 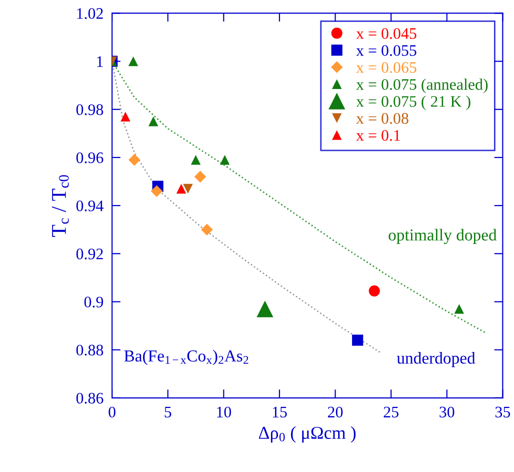 What do you see at coordinates (90, 206) in the screenshot?
I see `y-tick-label: 0.94` at bounding box center [90, 206].